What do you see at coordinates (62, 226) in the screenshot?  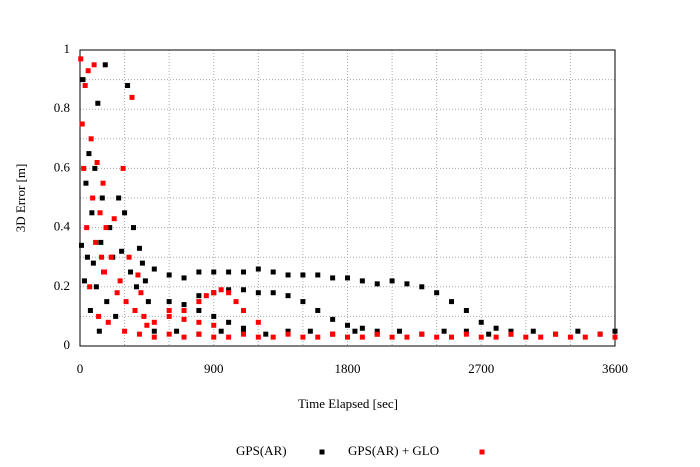 I see `y-tick-label: 0.4` at bounding box center [62, 226].